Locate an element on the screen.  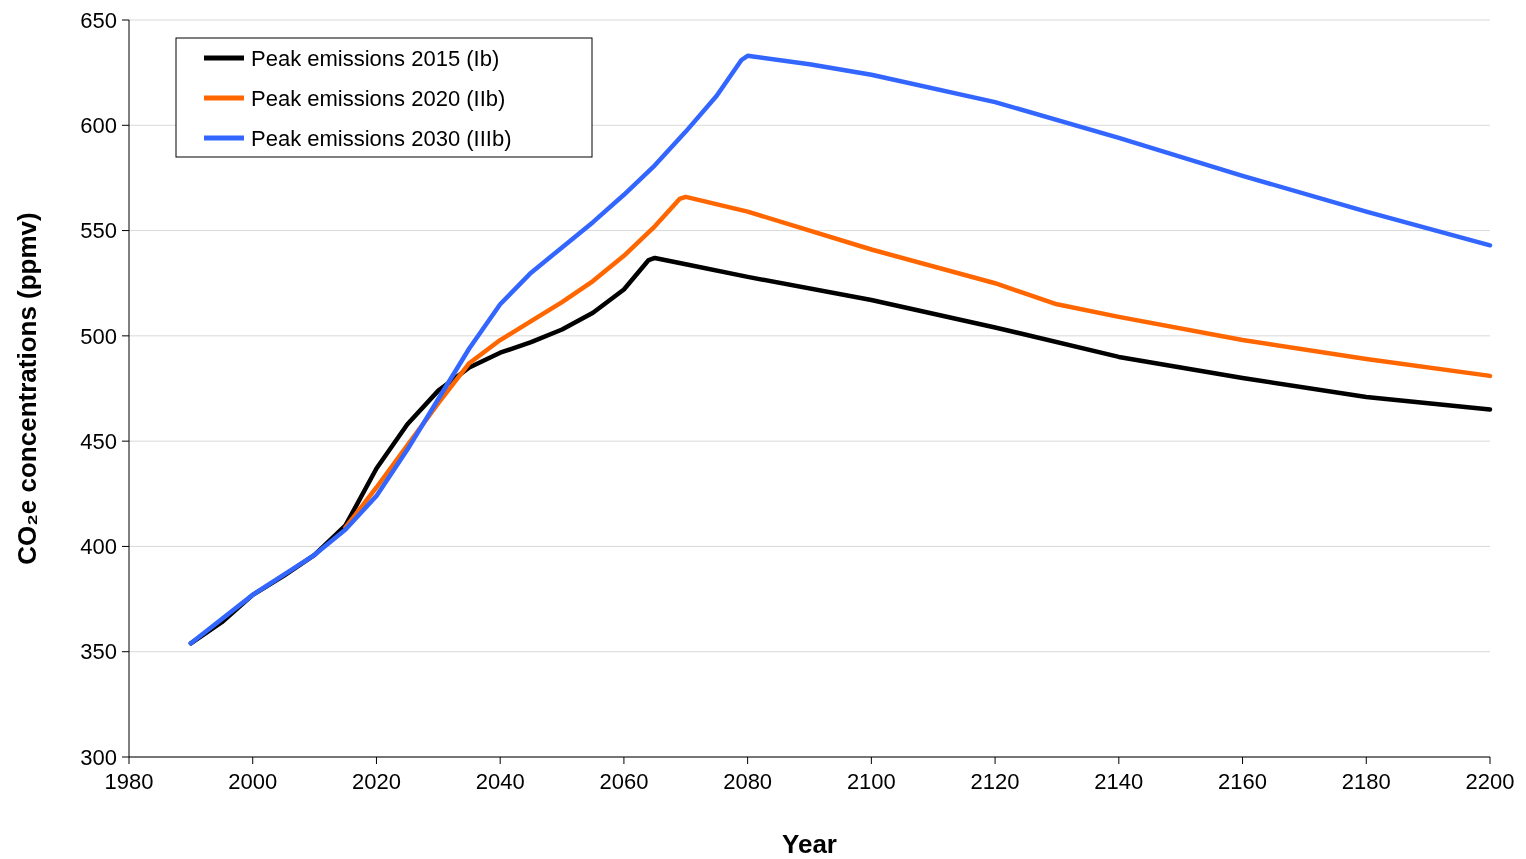
legend-label: Peak emissions 2020 (IIb) is located at coordinates (378, 98).